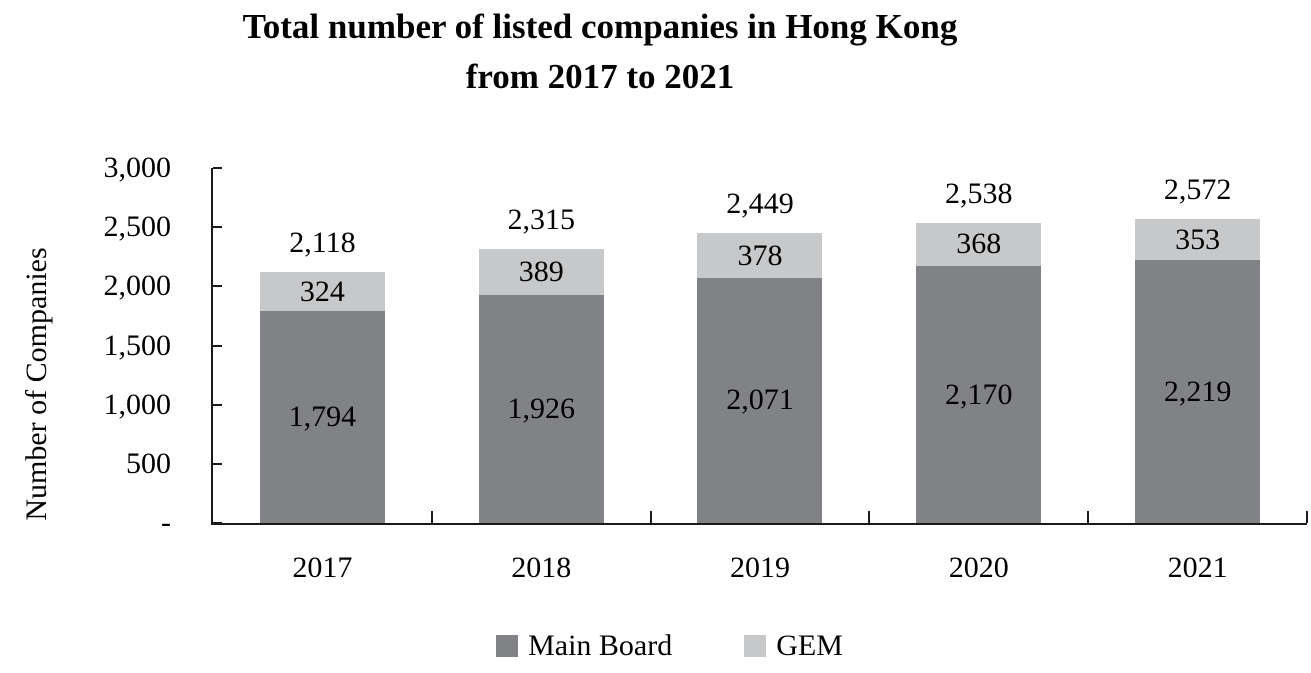 Image resolution: width=1311 pixels, height=673 pixels. Describe the element at coordinates (979, 193) in the screenshot. I see `total-label-2020: 2,538` at that location.